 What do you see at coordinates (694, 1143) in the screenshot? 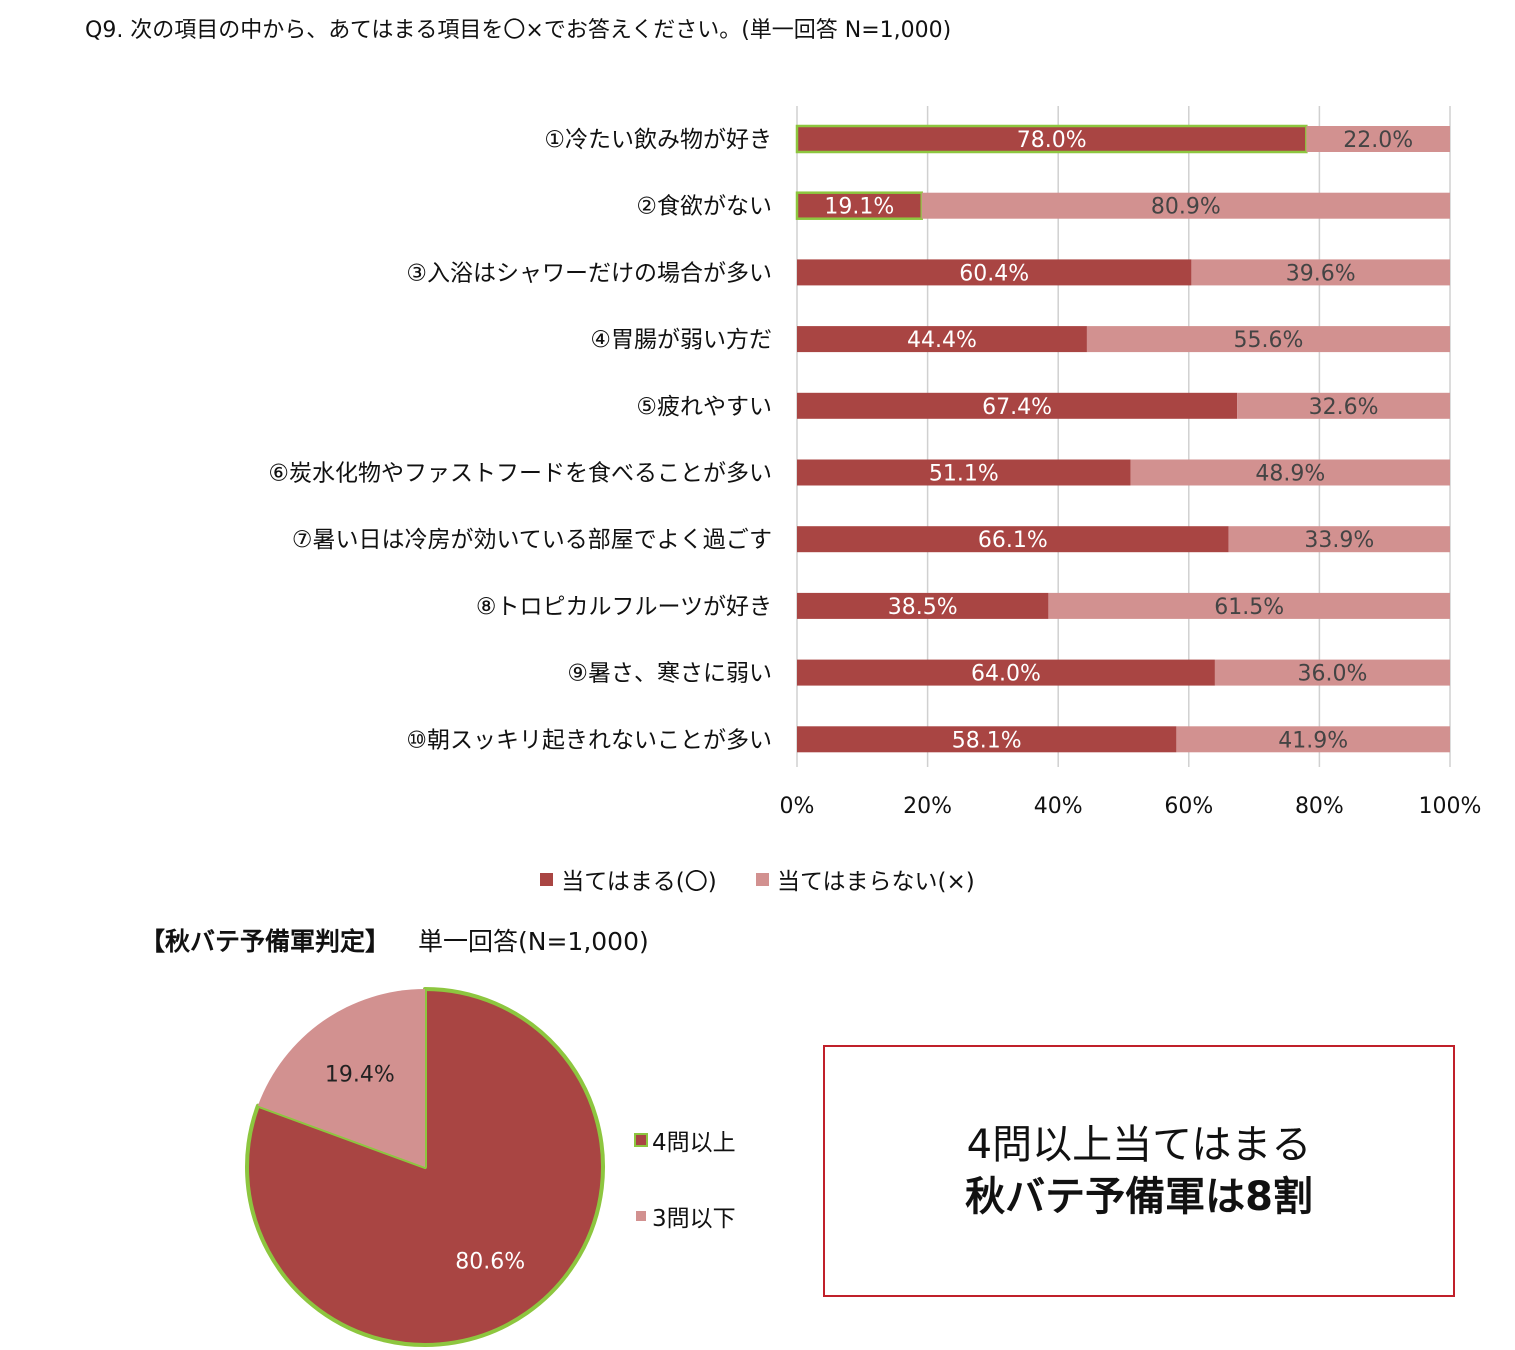
I see `pie-legend-label-4plus: 4問以上` at bounding box center [694, 1143].